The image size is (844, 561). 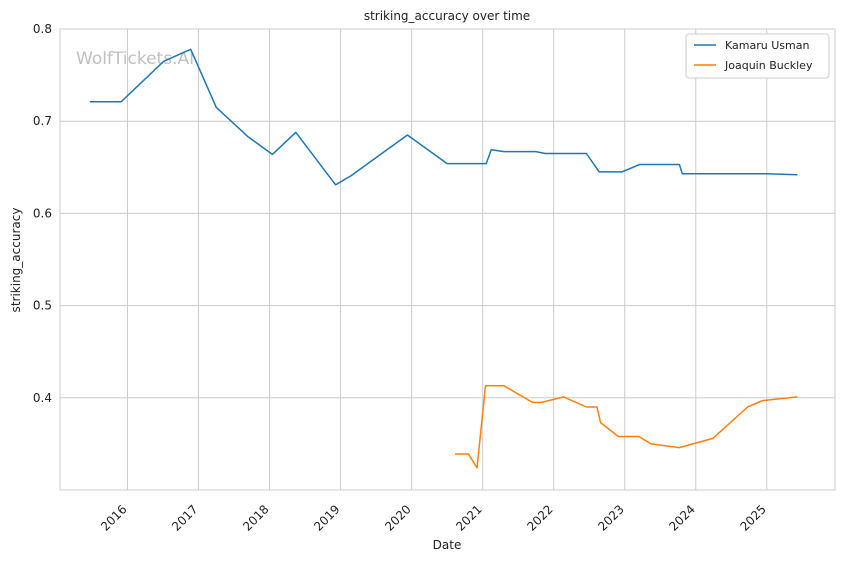 I want to click on legend-label-kamaru-usman: Kamaru Usman, so click(x=767, y=45).